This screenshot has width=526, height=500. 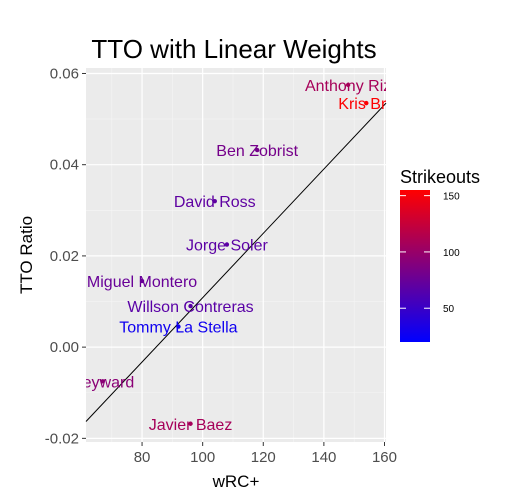 I want to click on x-tick-label: 100, so click(x=202, y=457).